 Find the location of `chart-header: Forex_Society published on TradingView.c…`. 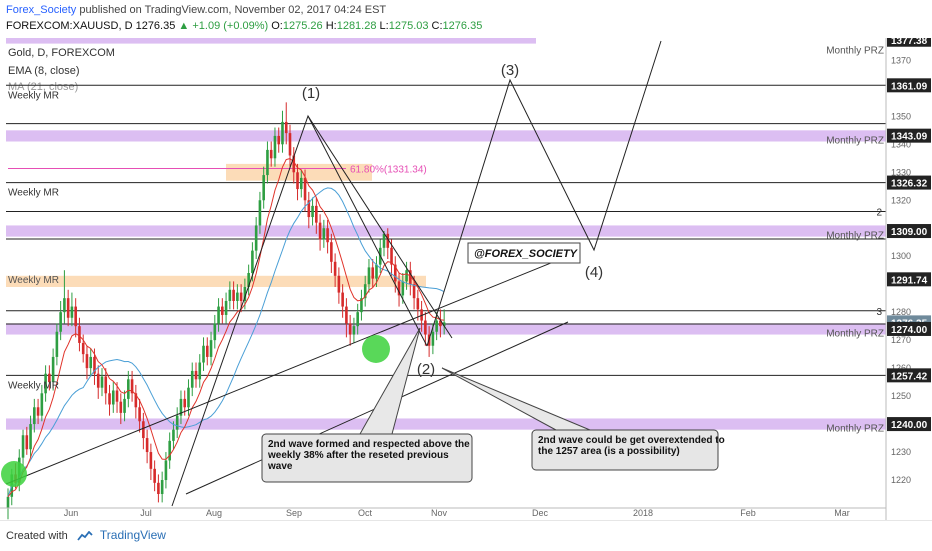

chart-header: Forex_Society published on TradingView.c… is located at coordinates (466, 19).